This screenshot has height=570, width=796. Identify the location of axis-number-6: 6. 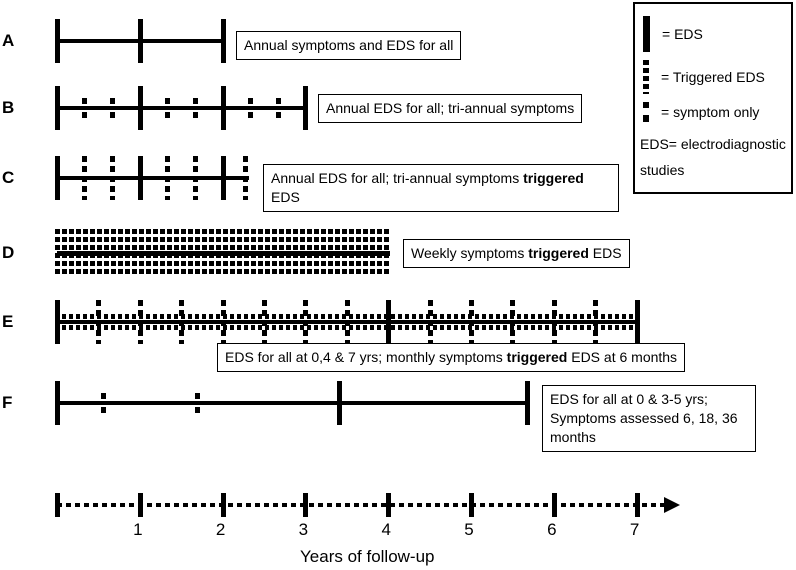
(552, 529).